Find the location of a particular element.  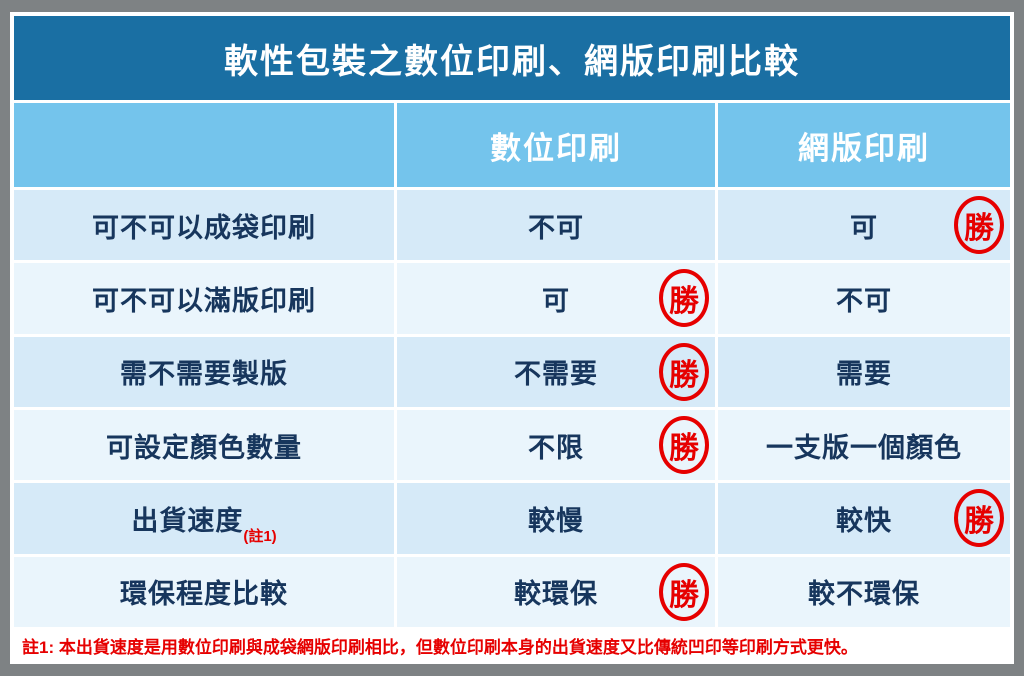

row-label: 需不需要製版 is located at coordinates (204, 374).